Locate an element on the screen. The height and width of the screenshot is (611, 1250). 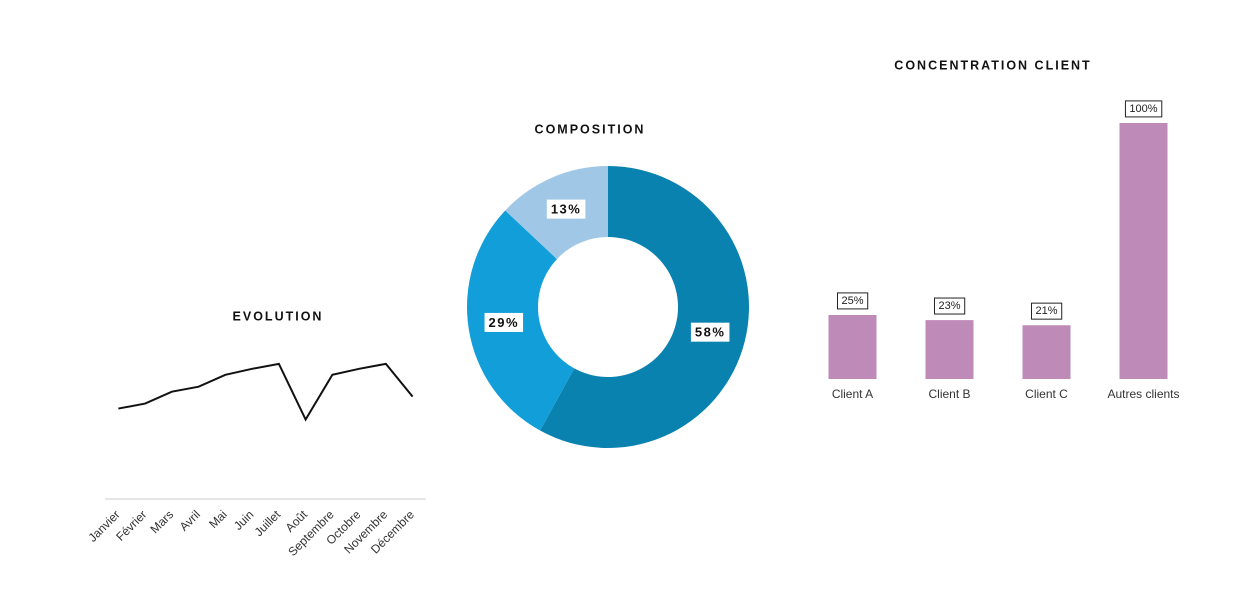
bar-label: 21% is located at coordinates (1046, 311).